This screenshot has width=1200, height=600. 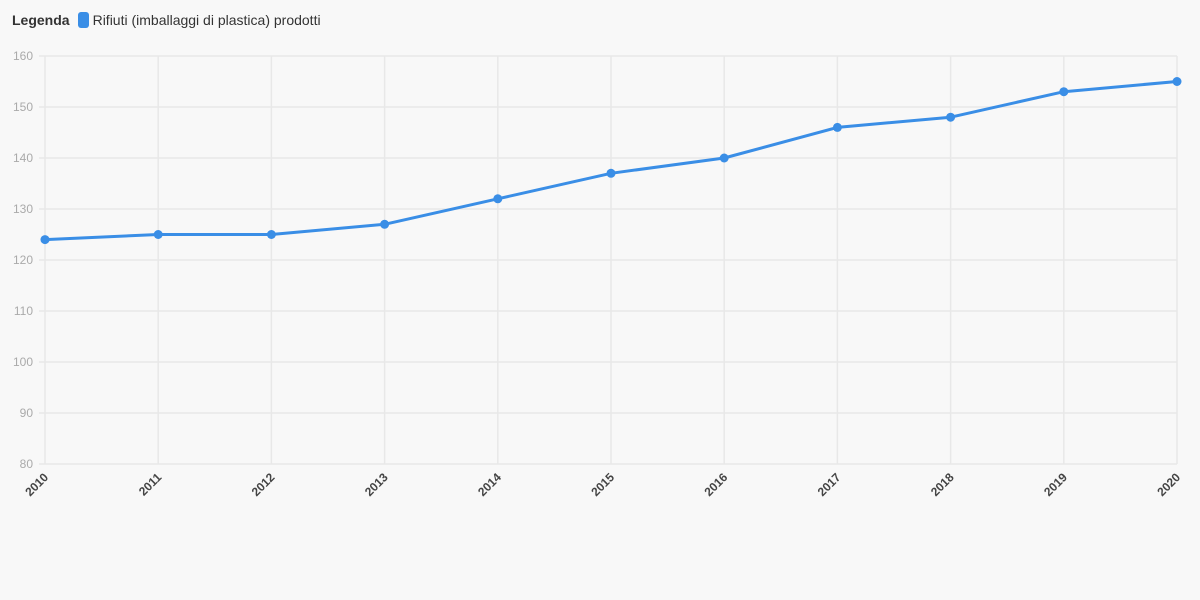 I want to click on x-tick-label: 2011, so click(x=150, y=484).